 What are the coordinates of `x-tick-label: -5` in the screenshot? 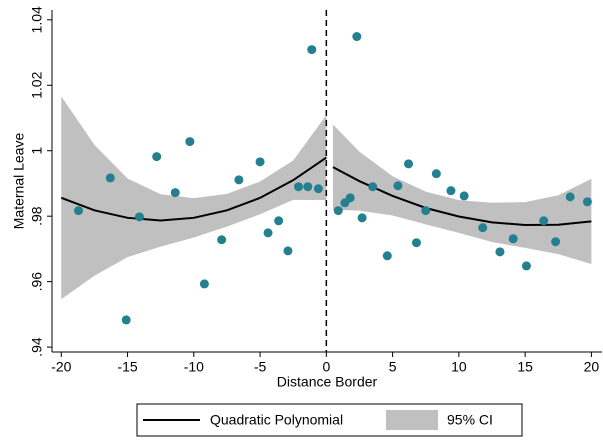 It's located at (260, 367).